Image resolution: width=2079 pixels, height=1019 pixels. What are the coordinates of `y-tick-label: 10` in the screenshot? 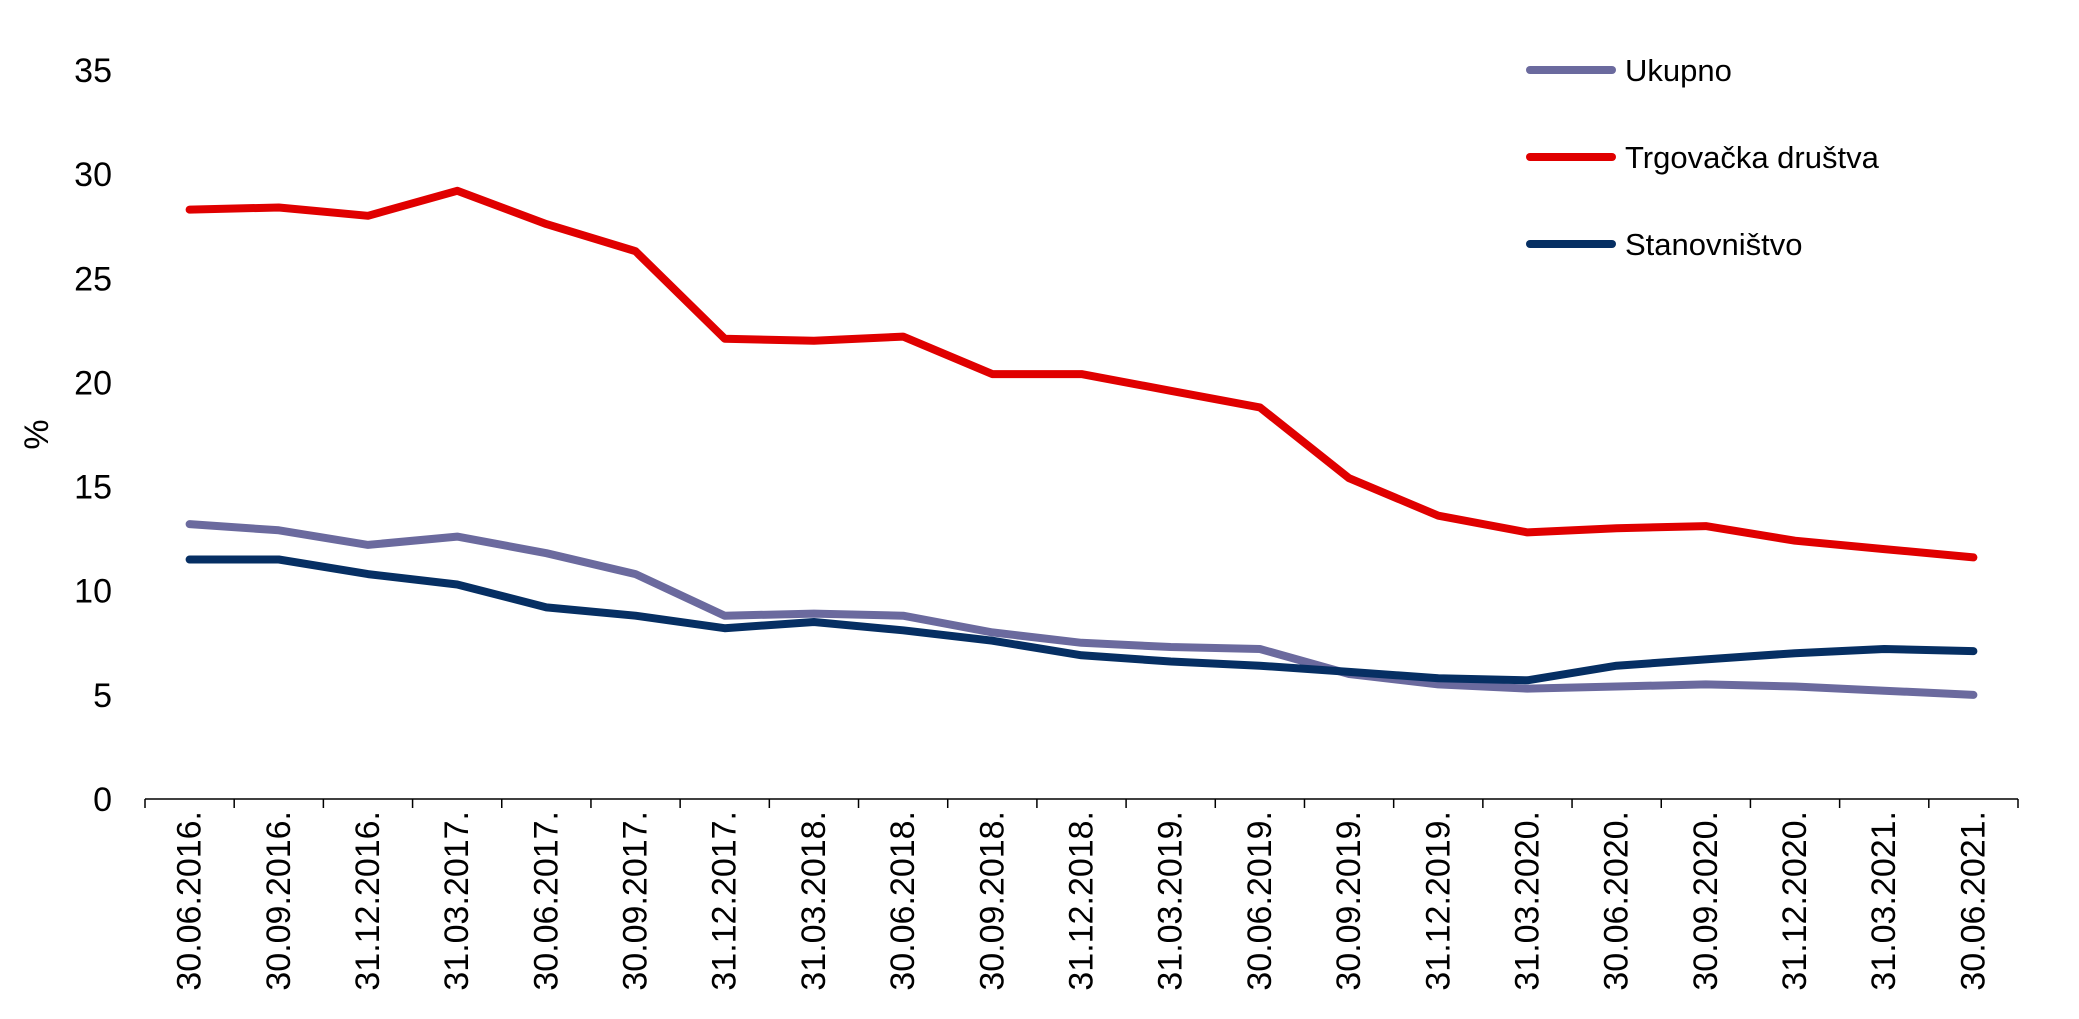 It's located at (93, 592).